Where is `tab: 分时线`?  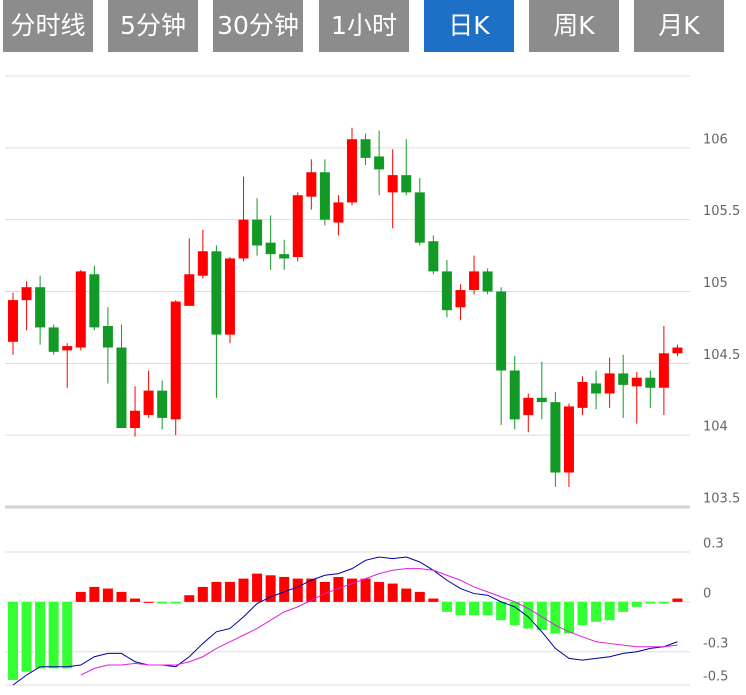
tab: 分时线 is located at coordinates (48, 26).